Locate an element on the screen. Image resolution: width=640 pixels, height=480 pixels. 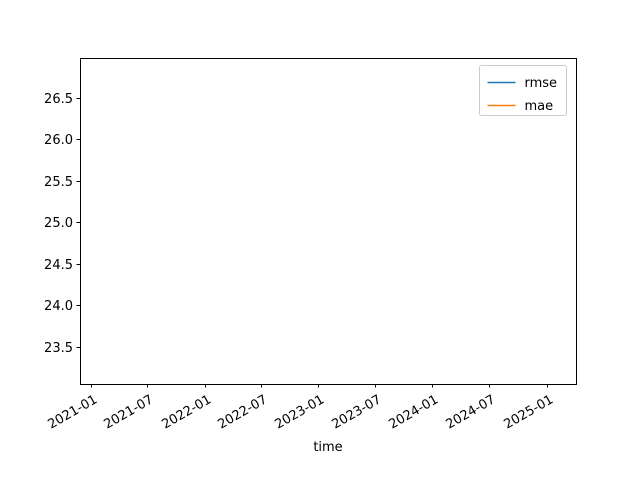
legend: rmse mae is located at coordinates (523, 90).